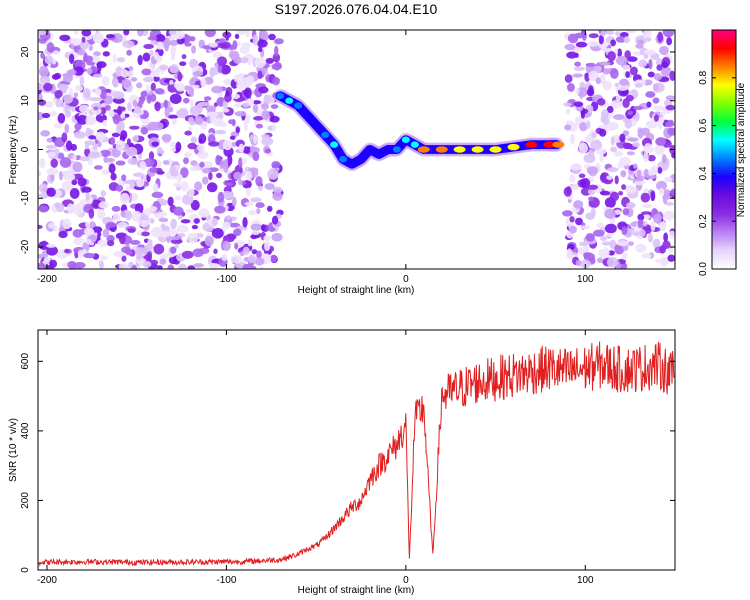 The height and width of the screenshot is (600, 750). Describe the element at coordinates (703, 173) in the screenshot. I see `colorbar-tick-label: 0.4` at that location.